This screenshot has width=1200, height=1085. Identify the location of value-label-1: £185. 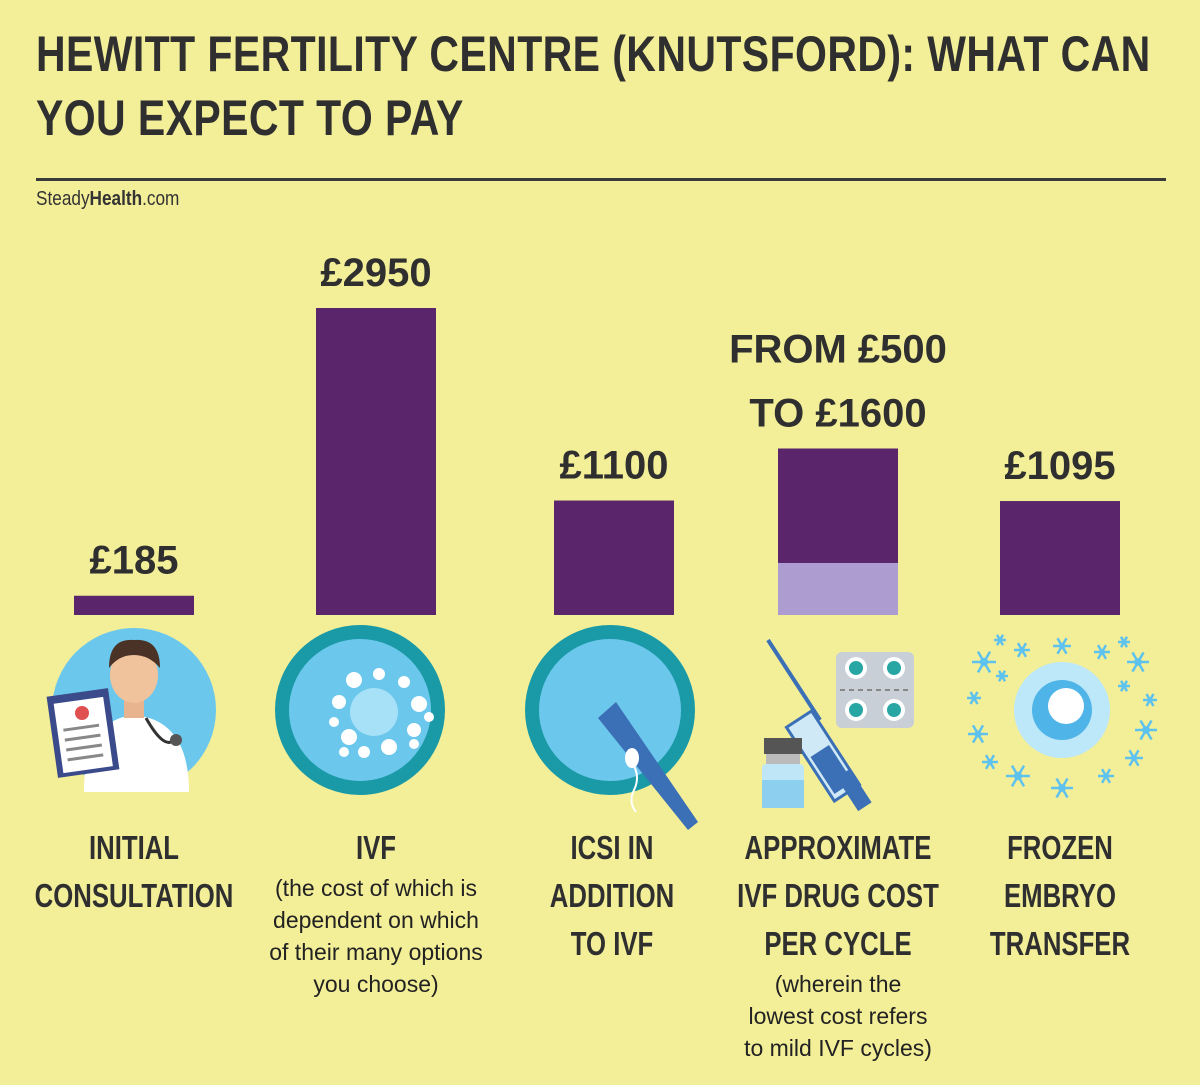
(134, 561).